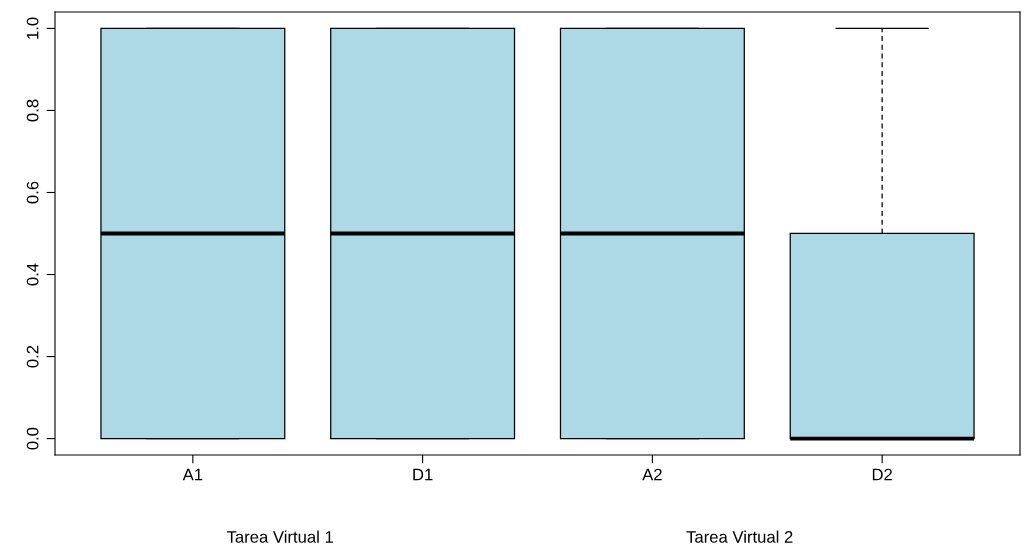  I want to click on x-tick-label: D2, so click(882, 474).